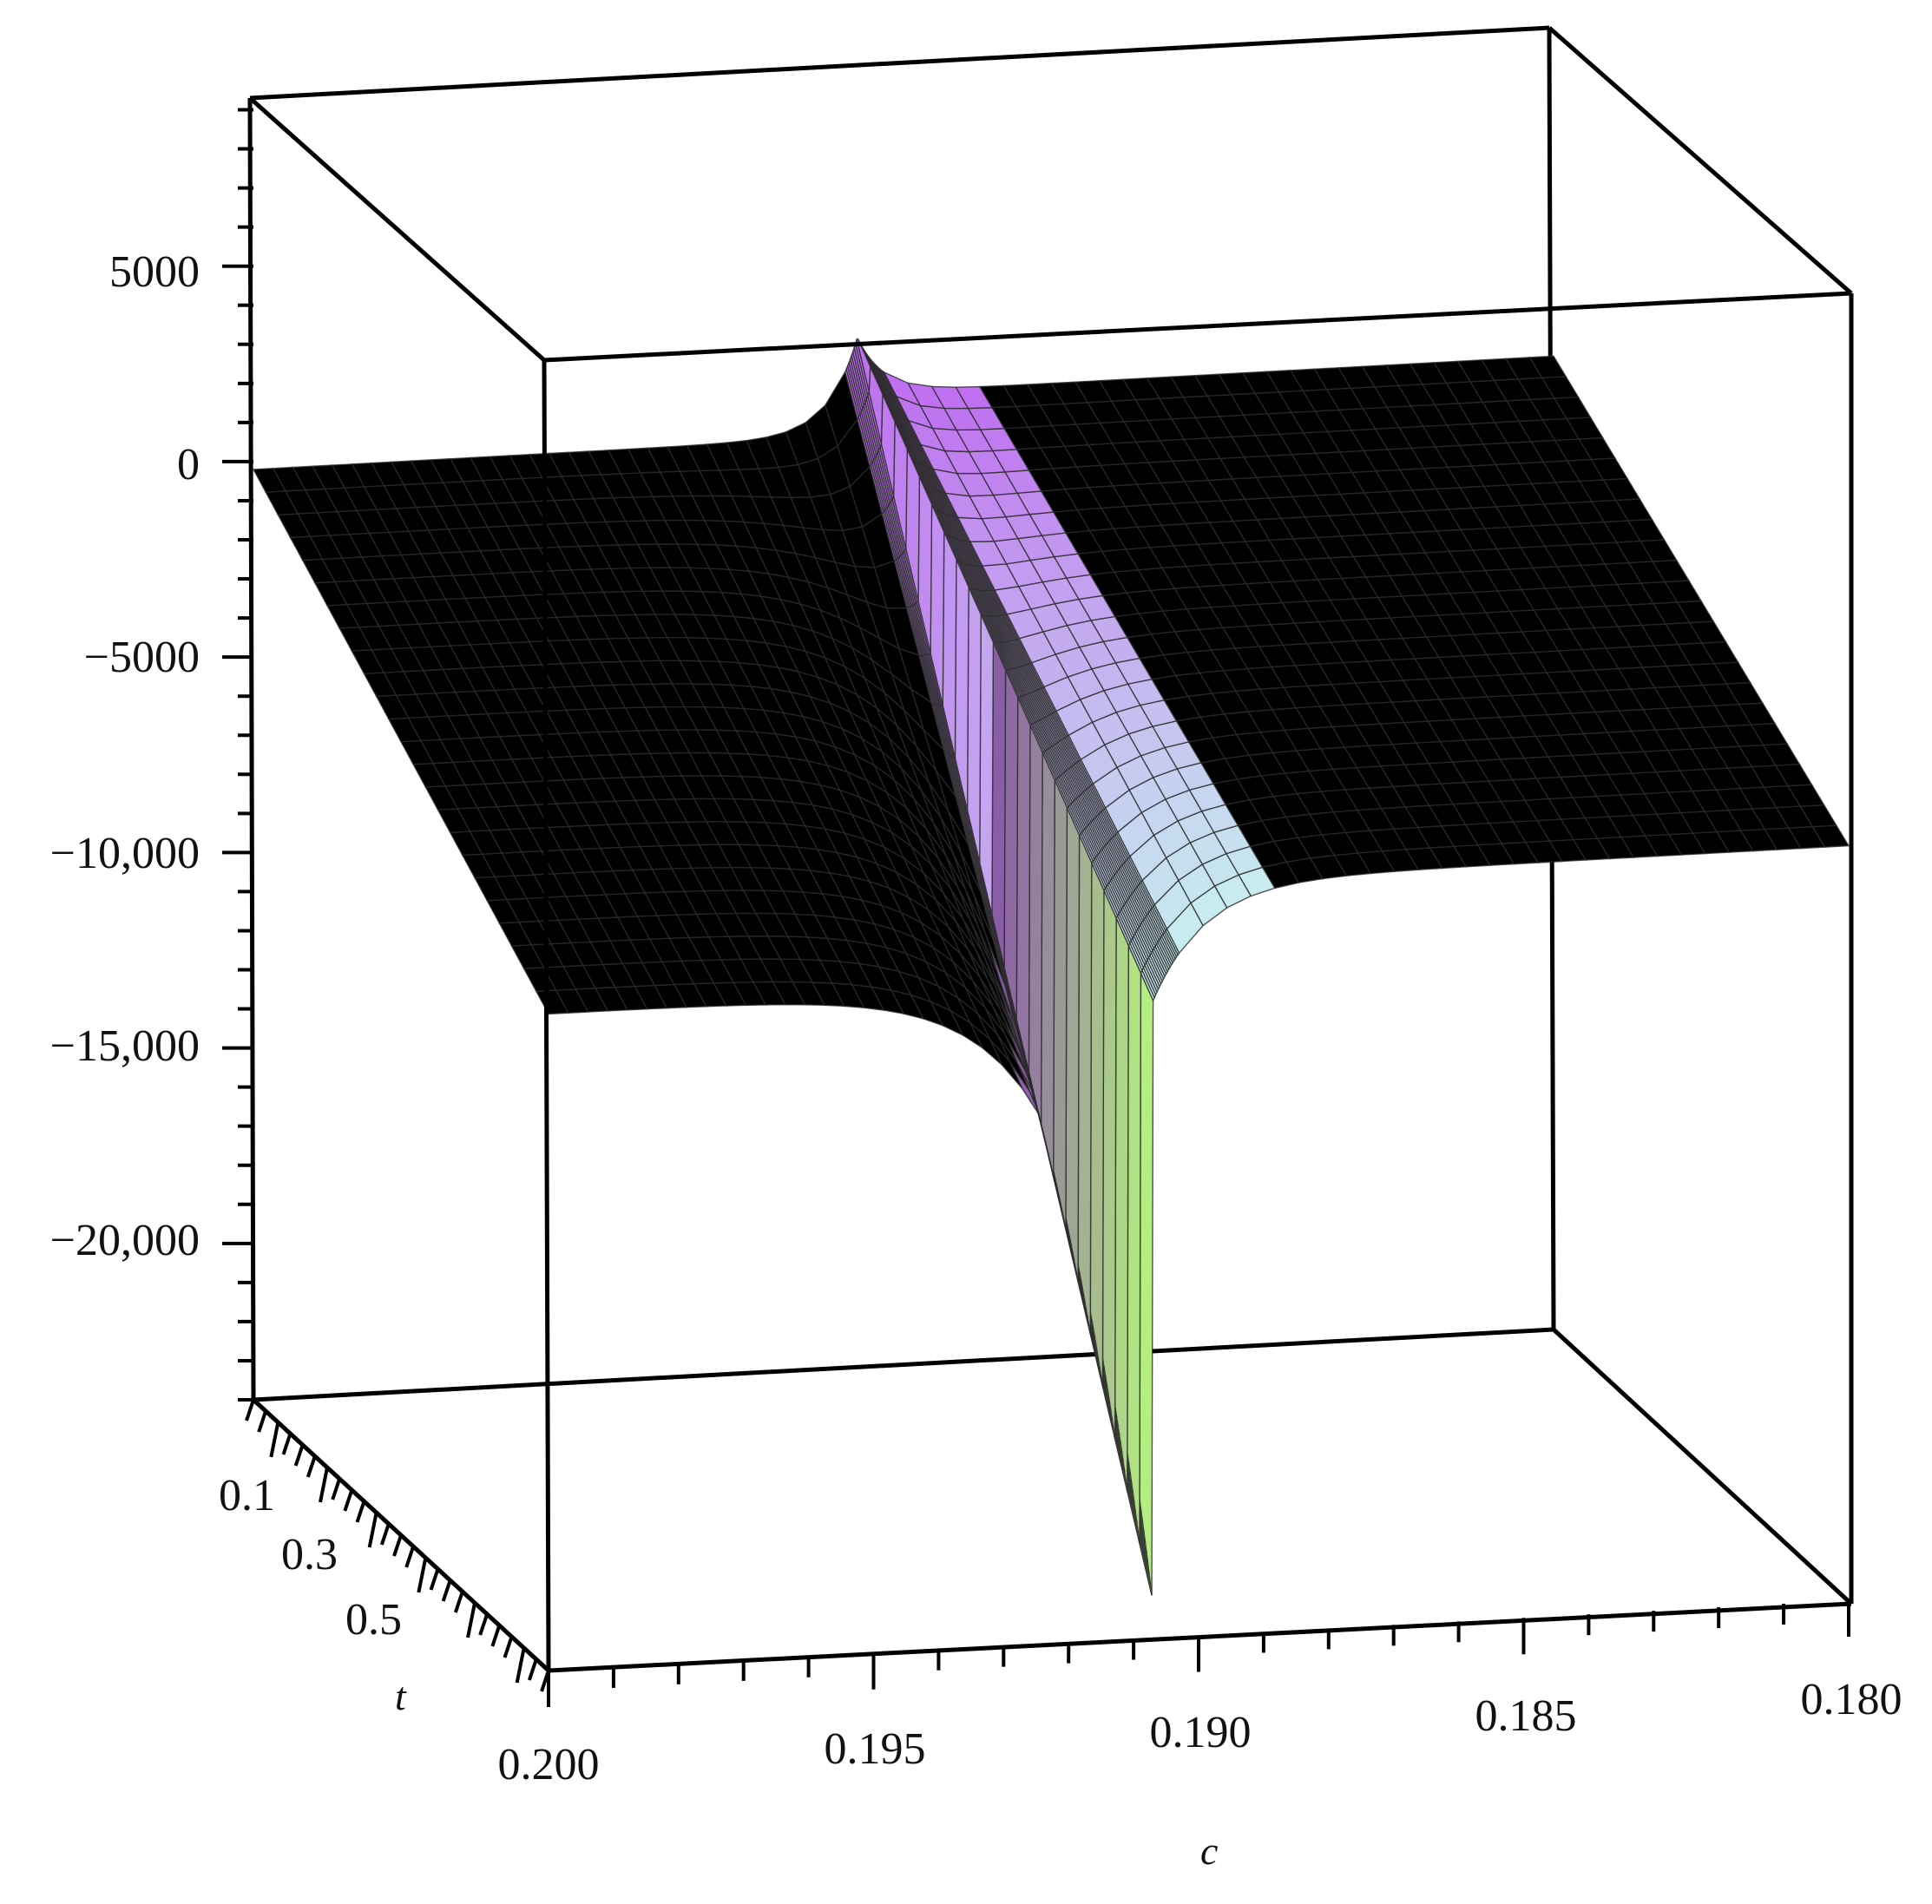 The height and width of the screenshot is (1904, 1932). I want to click on t-axis-title: t, so click(401, 1696).